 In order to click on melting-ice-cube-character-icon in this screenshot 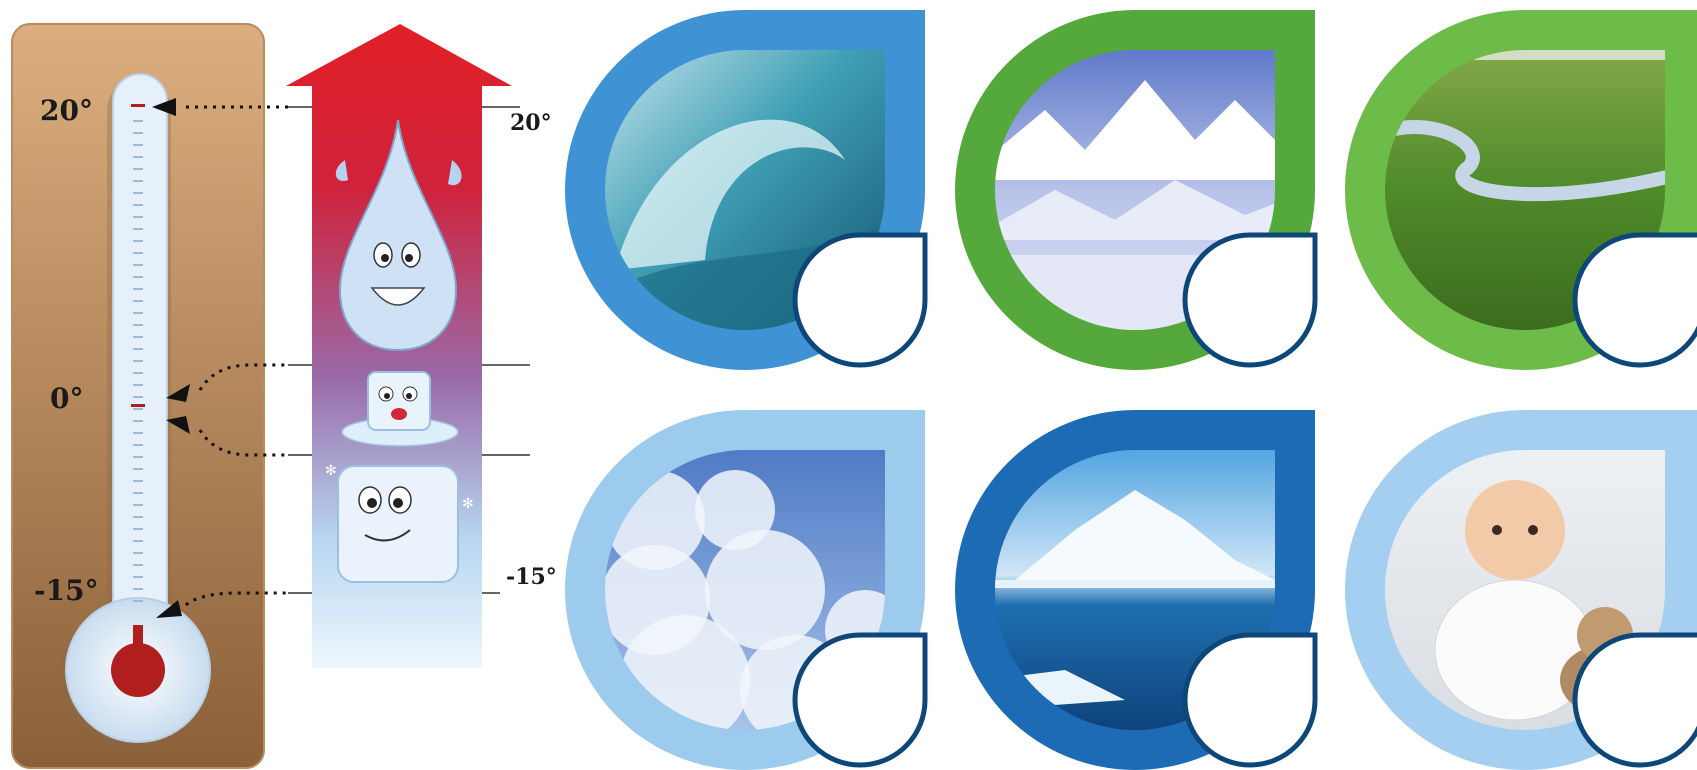, I will do `click(400, 409)`.